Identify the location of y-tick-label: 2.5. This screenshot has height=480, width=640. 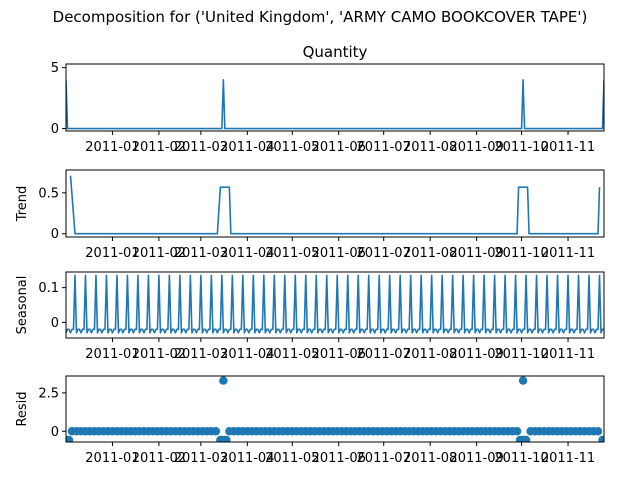
(48, 393).